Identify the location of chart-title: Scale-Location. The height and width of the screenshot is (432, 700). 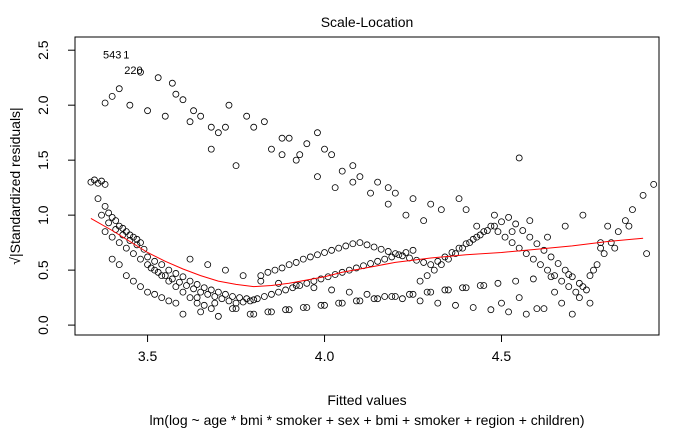
(367, 22).